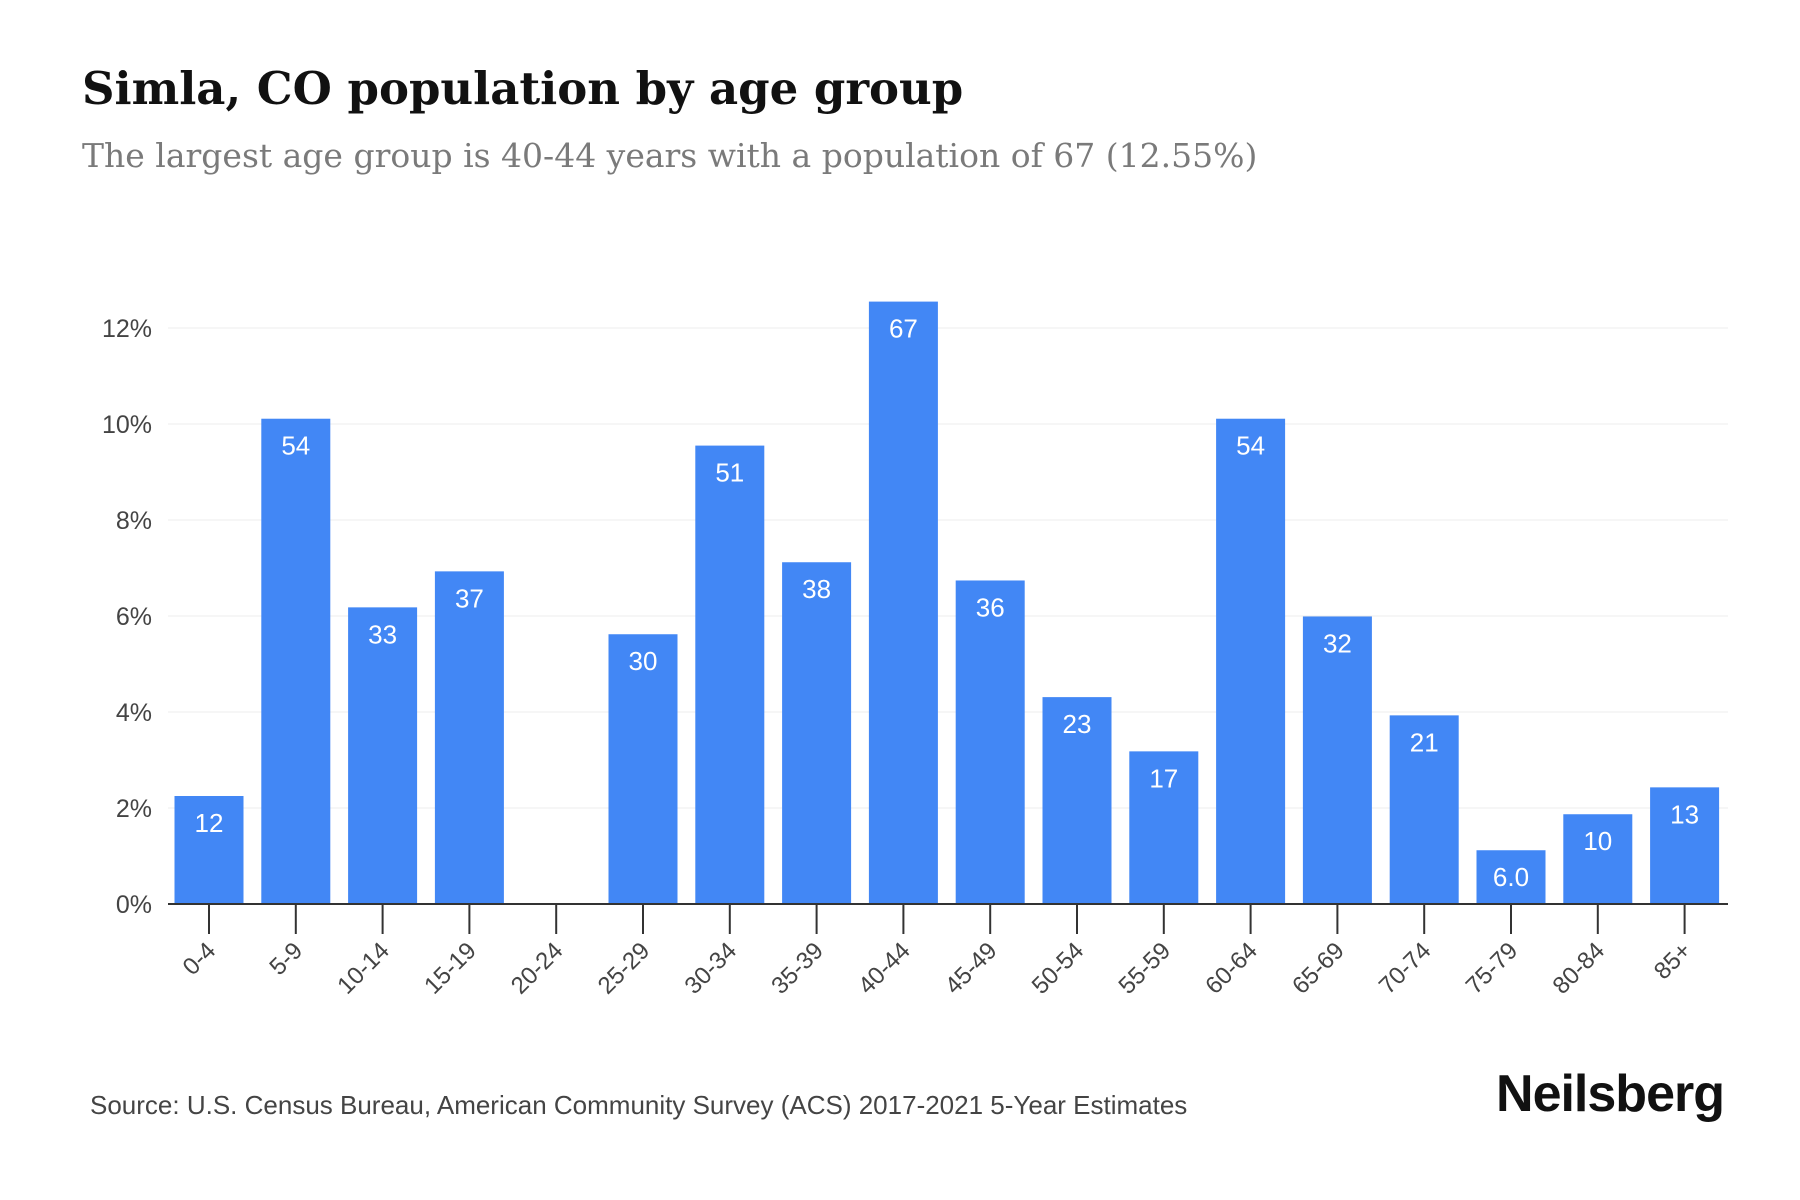 The width and height of the screenshot is (1800, 1200). I want to click on data-label: 21, so click(1424, 742).